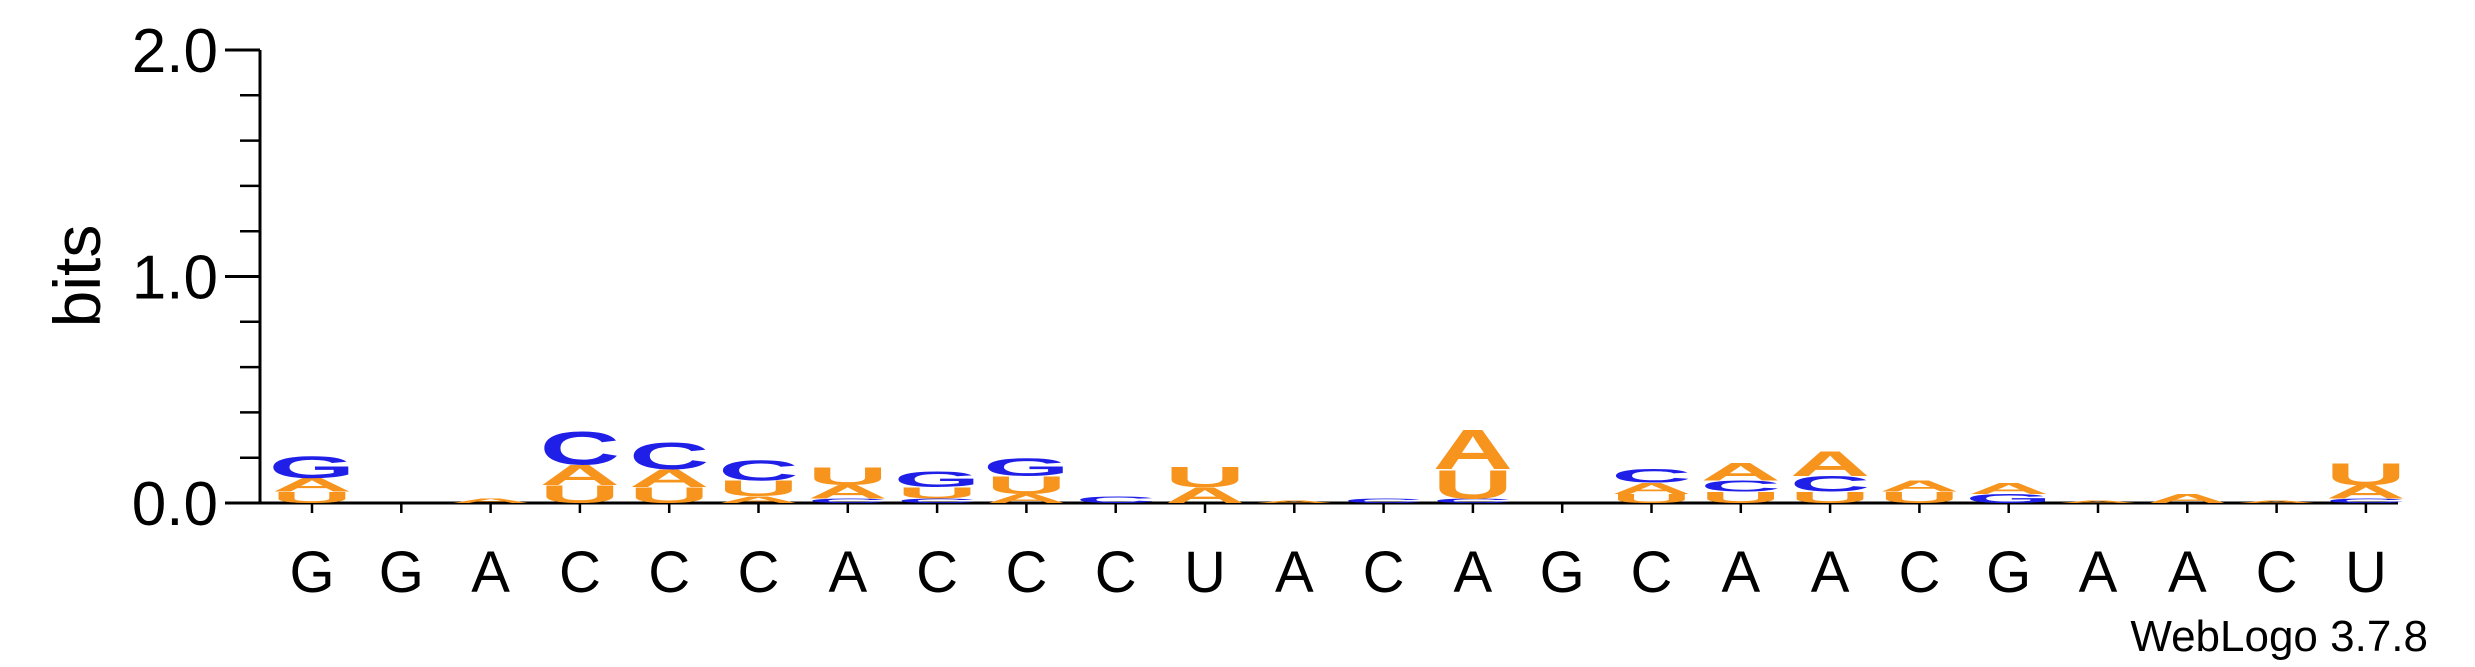  I want to click on weblogo-credit: WebLogo 3.7.8, so click(2279, 636).